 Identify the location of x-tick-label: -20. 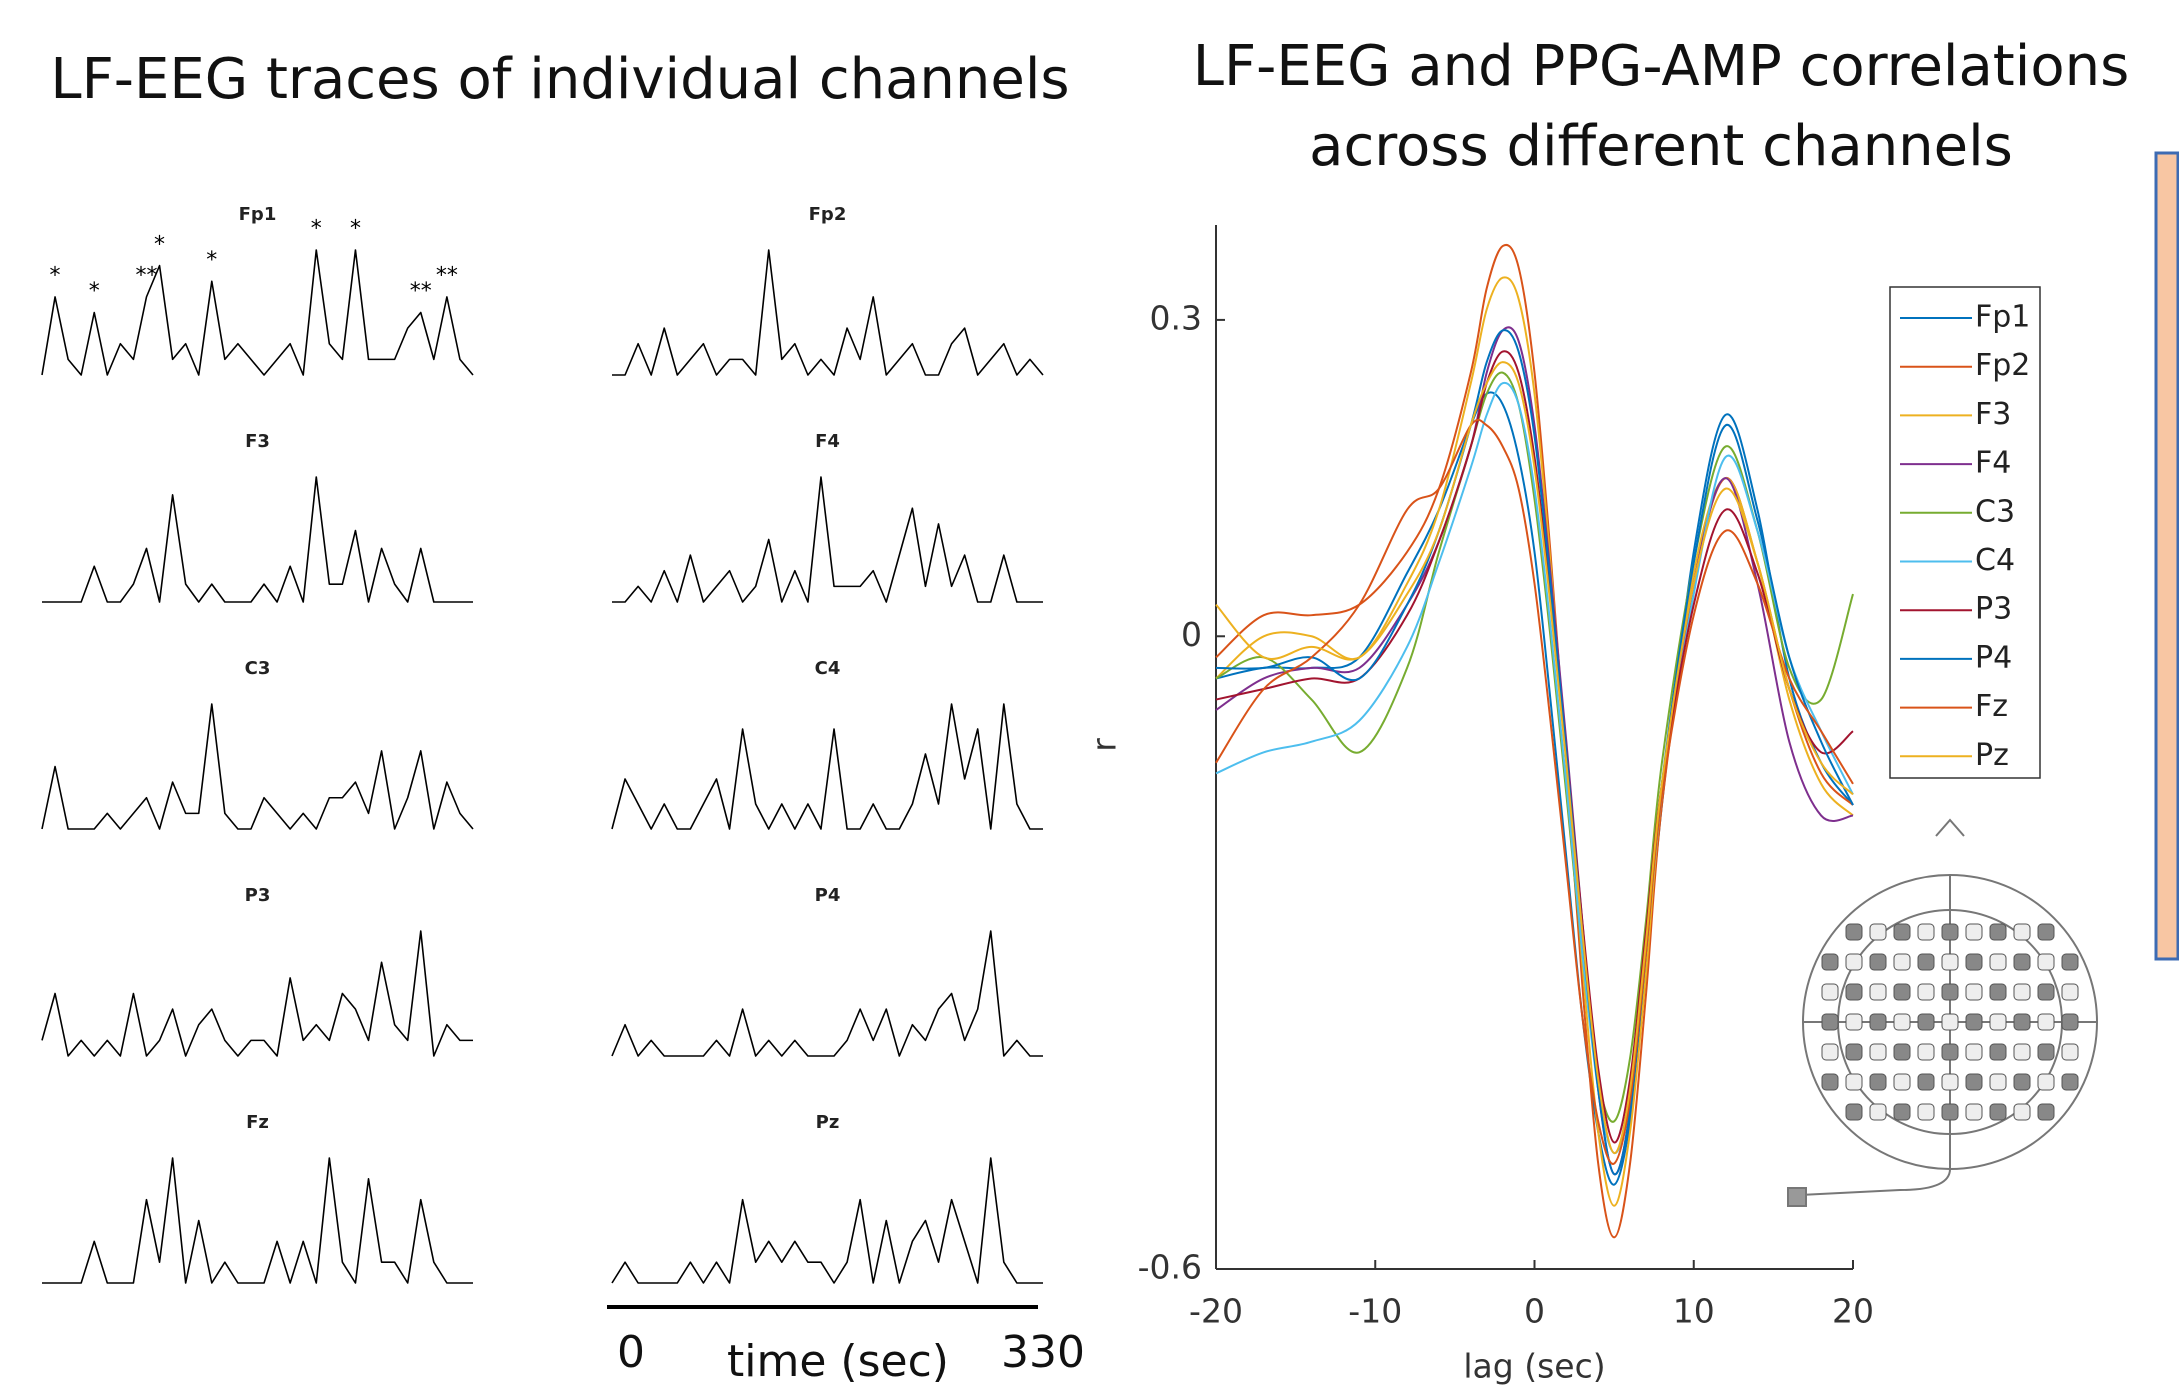
(1216, 1311).